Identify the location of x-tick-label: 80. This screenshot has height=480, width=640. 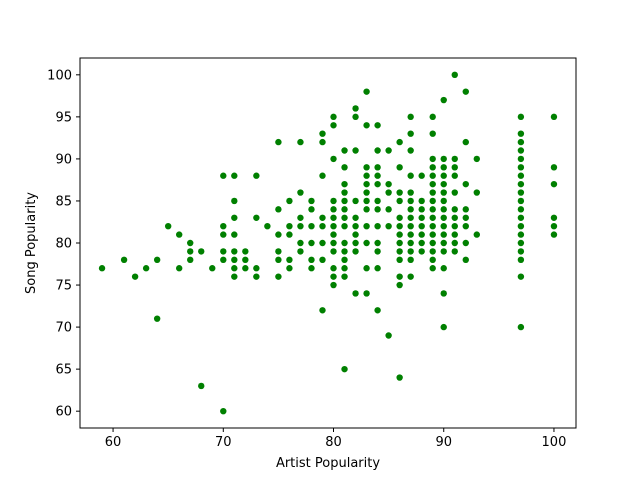
(333, 442).